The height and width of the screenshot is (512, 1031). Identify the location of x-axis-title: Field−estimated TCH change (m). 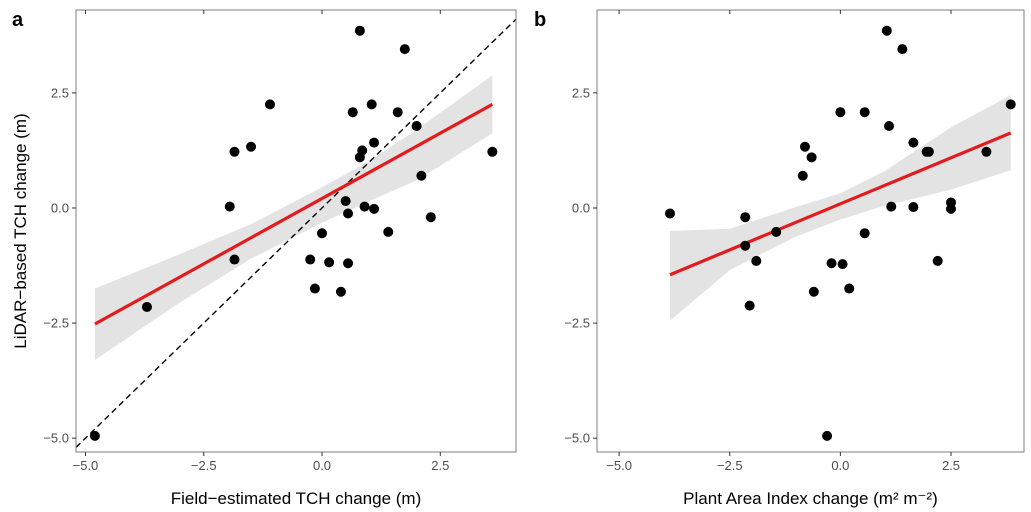
(296, 498).